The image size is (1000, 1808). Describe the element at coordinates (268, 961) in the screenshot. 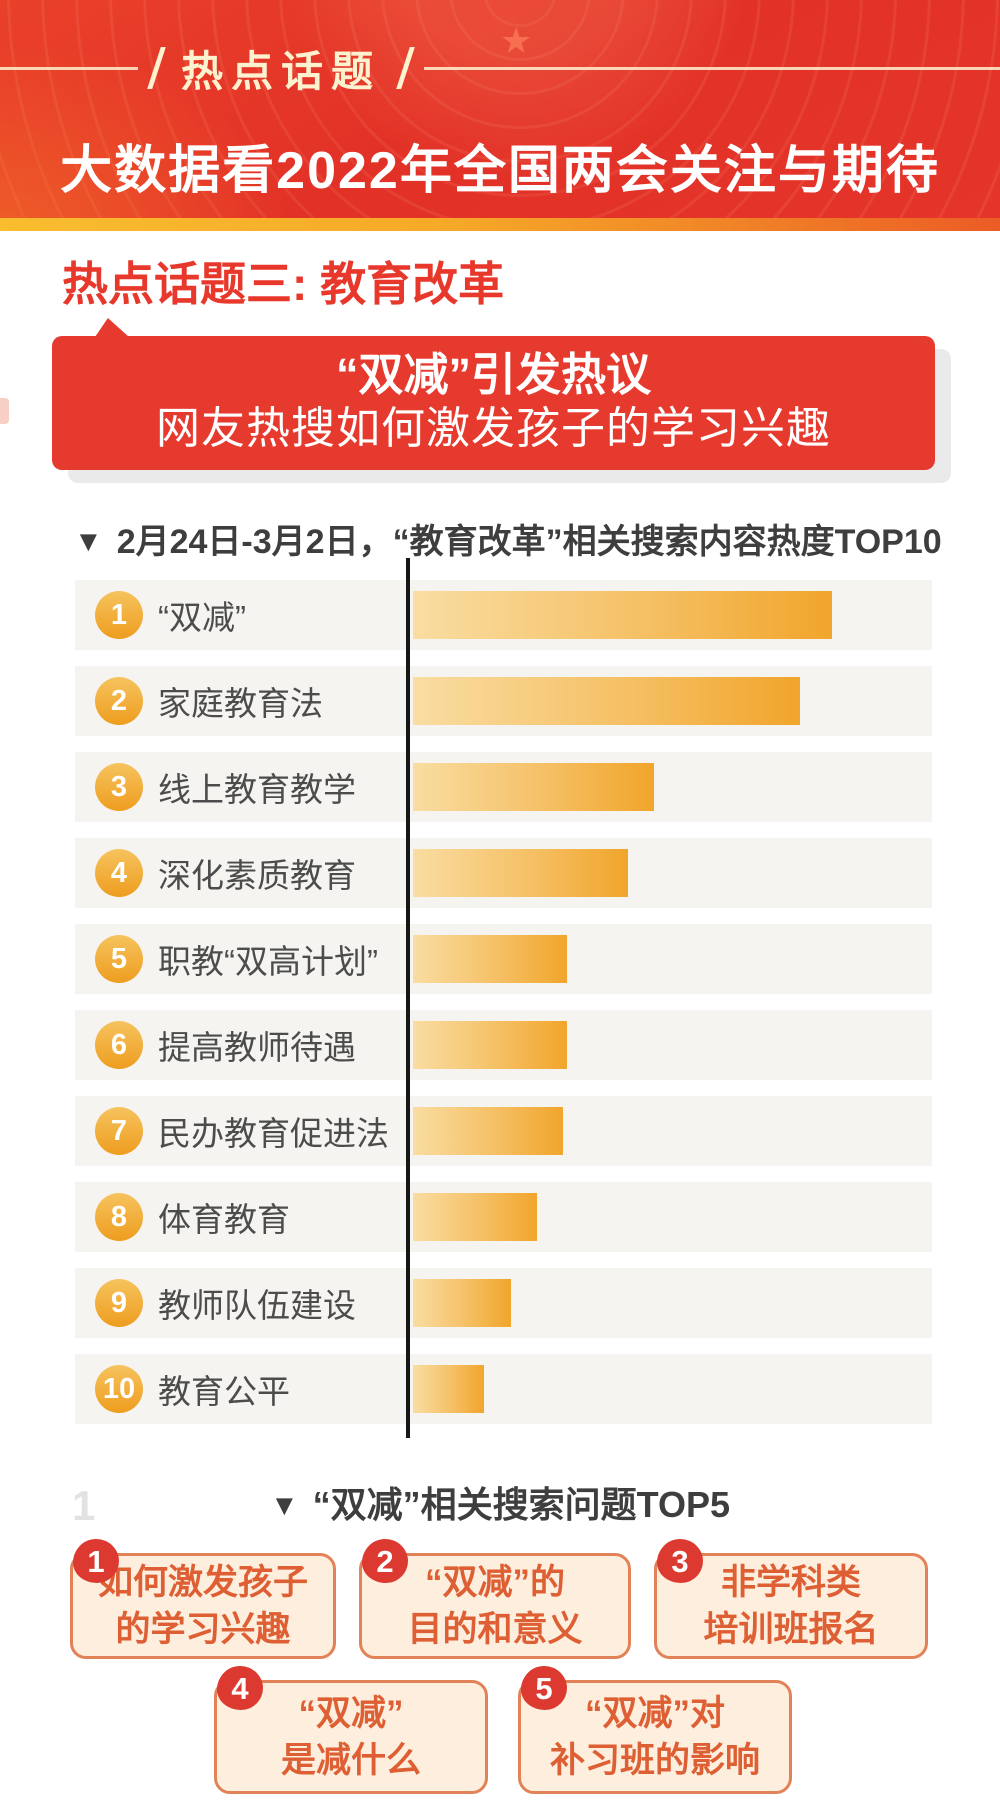

I see `row-label: 职教“双高计划”` at that location.